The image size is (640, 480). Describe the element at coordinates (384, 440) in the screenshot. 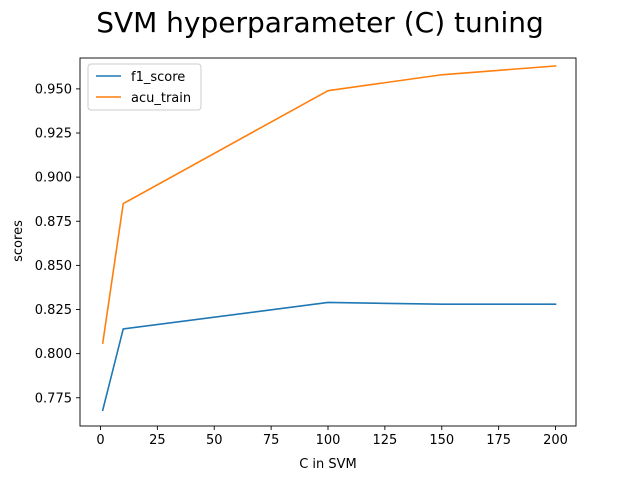

I see `x-tick-label: 125` at that location.